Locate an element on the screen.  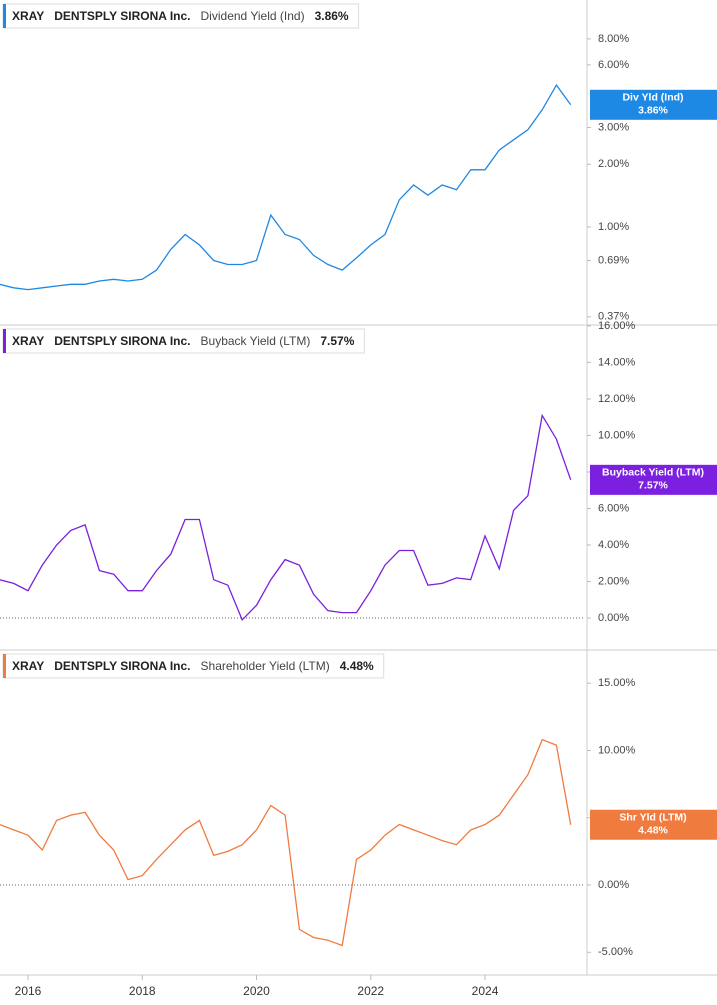
x-tick-label: 2022 is located at coordinates (370, 991).